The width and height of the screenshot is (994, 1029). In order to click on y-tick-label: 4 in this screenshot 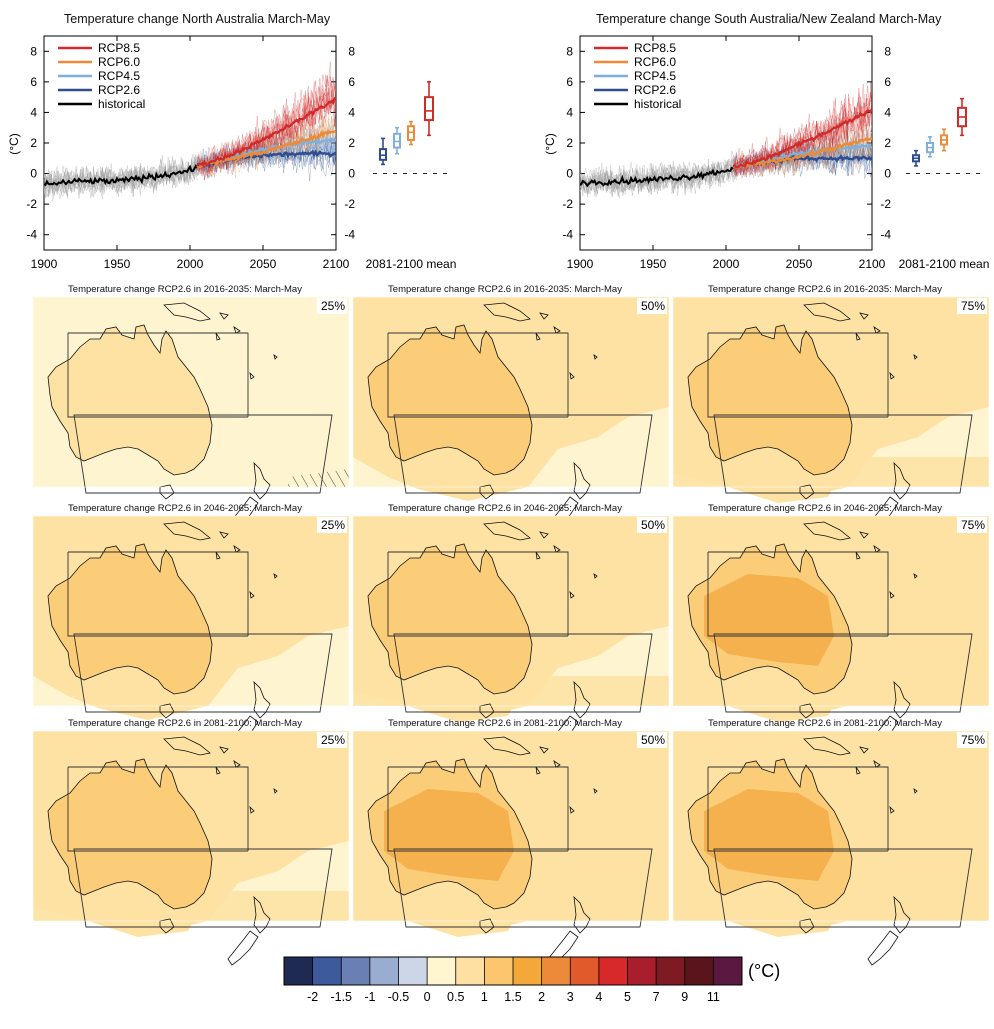, I will do `click(33, 112)`.